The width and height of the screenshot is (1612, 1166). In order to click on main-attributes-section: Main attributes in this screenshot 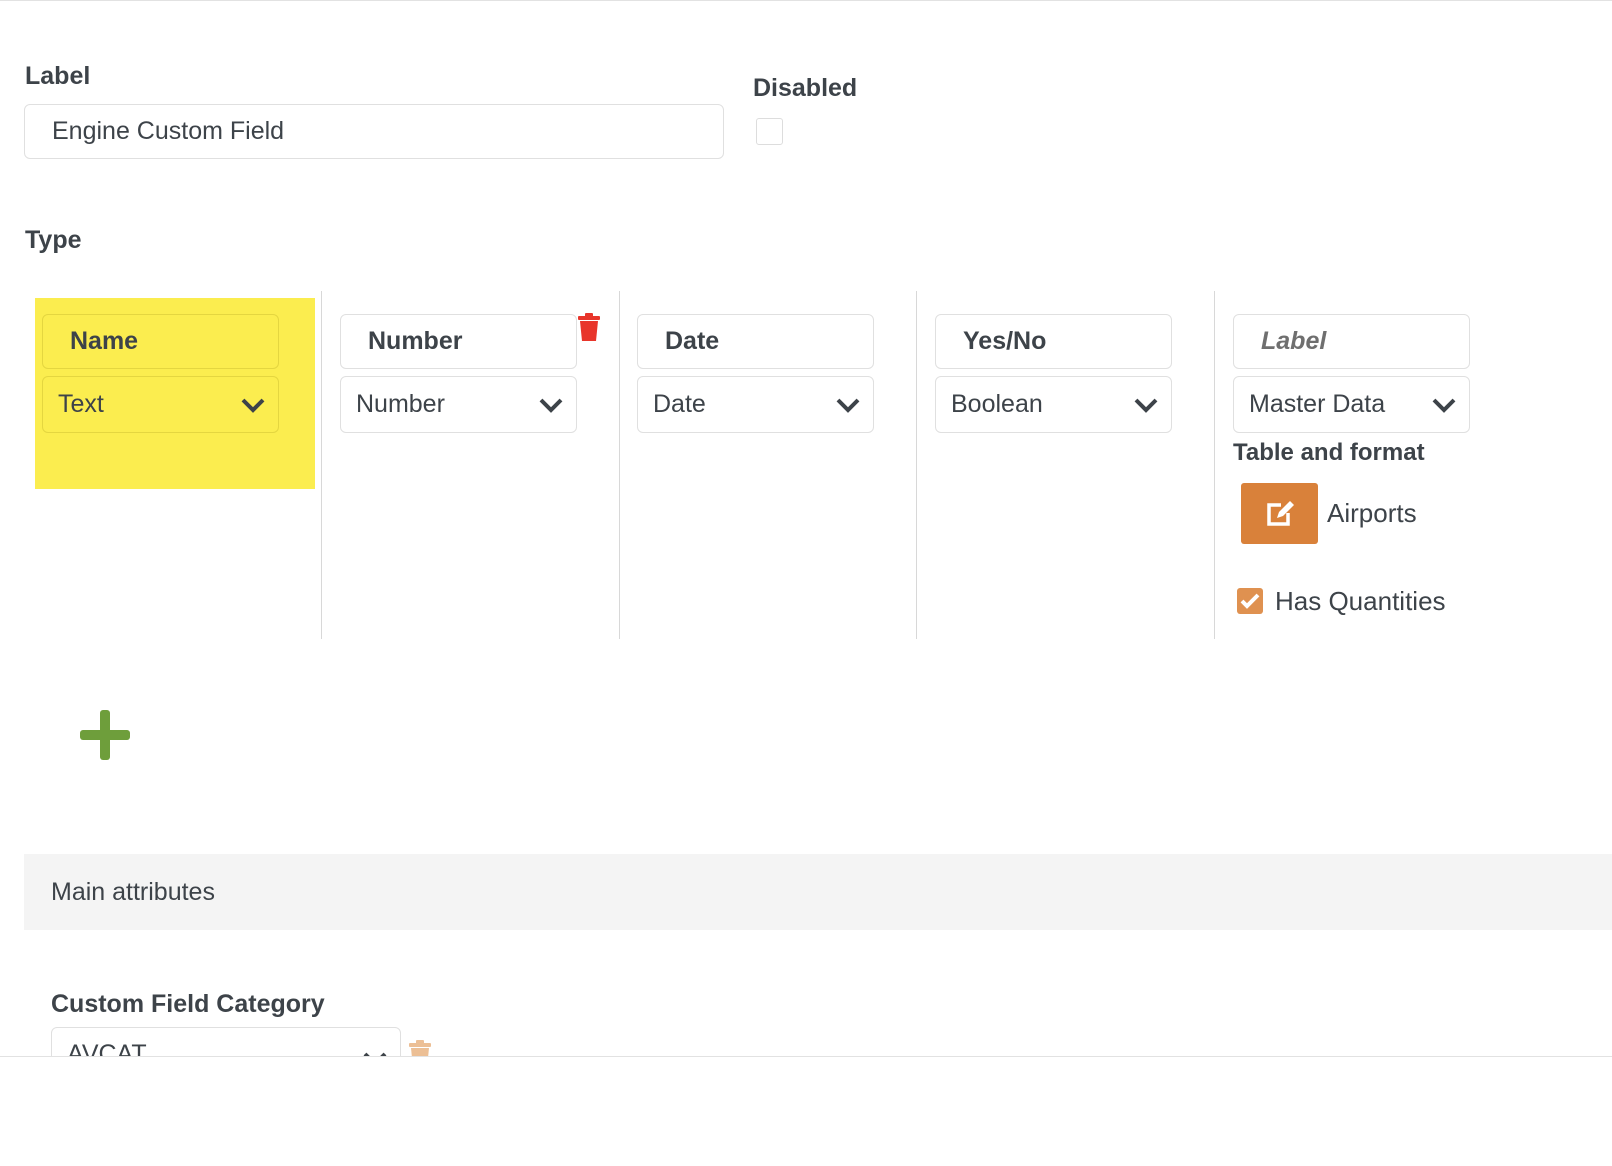, I will do `click(818, 892)`.